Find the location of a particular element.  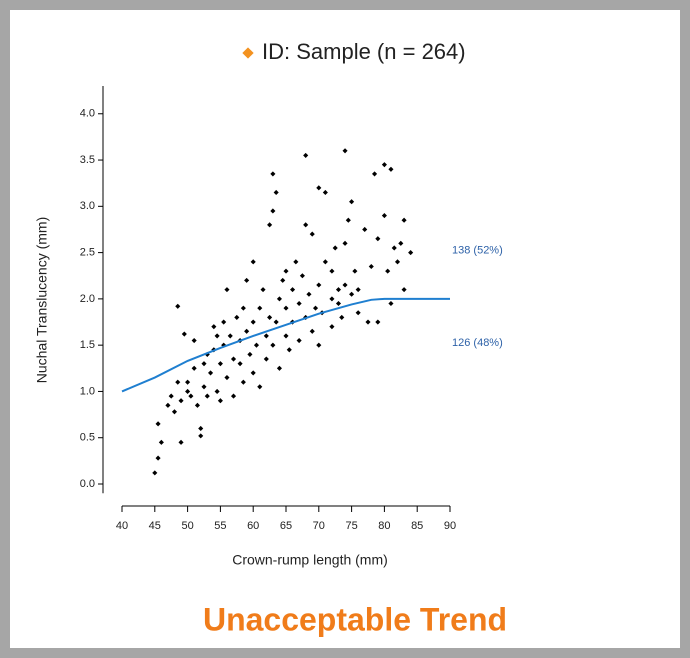

trend-line is located at coordinates (285, 345).